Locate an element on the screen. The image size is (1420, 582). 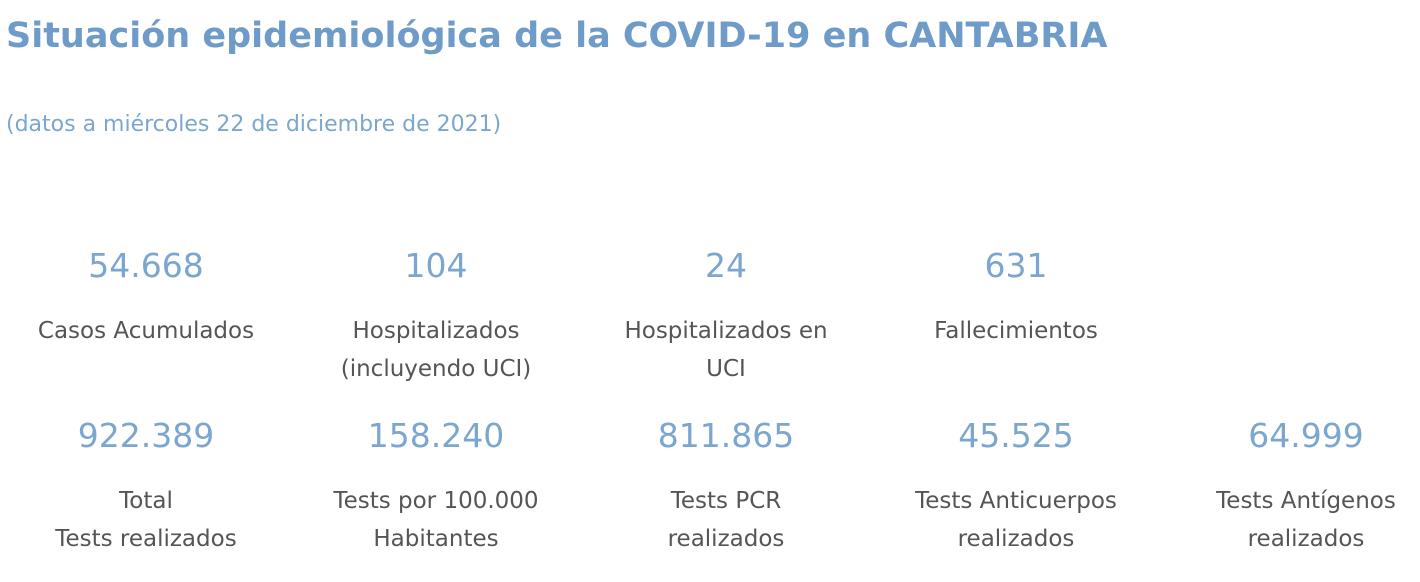
stat-label: Tests Anticuerpos realizados is located at coordinates (1016, 520).